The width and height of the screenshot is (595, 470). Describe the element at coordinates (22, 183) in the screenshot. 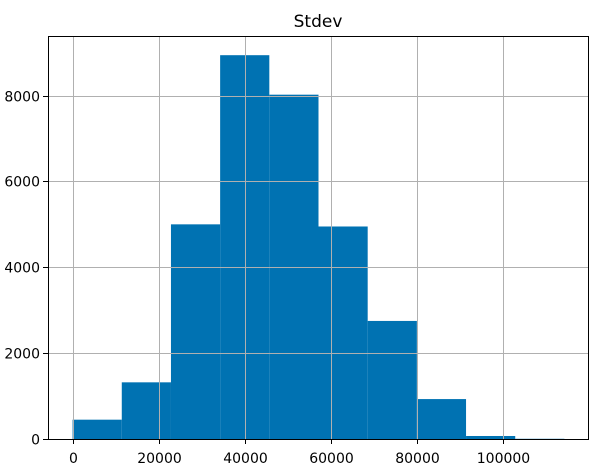

I see `y-tick-label: 6000` at that location.